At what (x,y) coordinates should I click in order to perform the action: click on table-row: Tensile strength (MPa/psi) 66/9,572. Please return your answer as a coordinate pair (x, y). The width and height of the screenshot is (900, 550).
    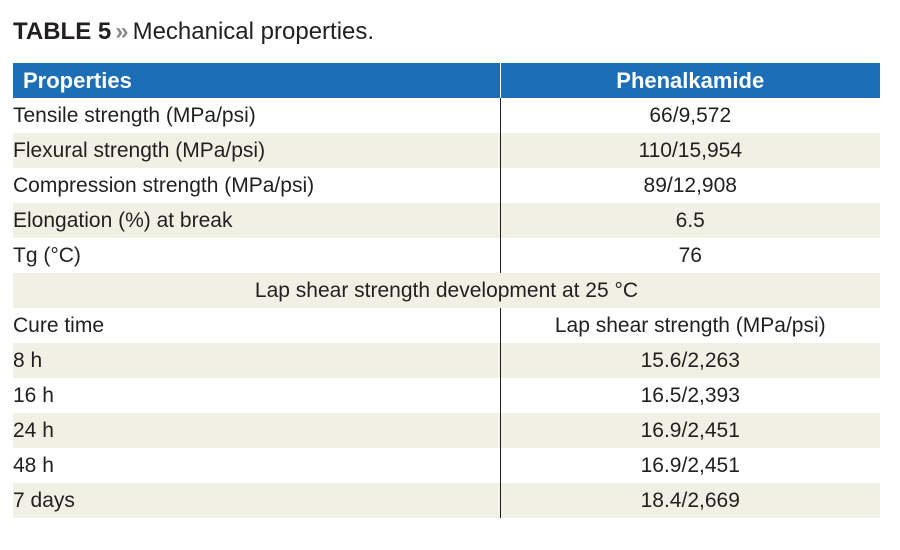
    Looking at the image, I should click on (446, 115).